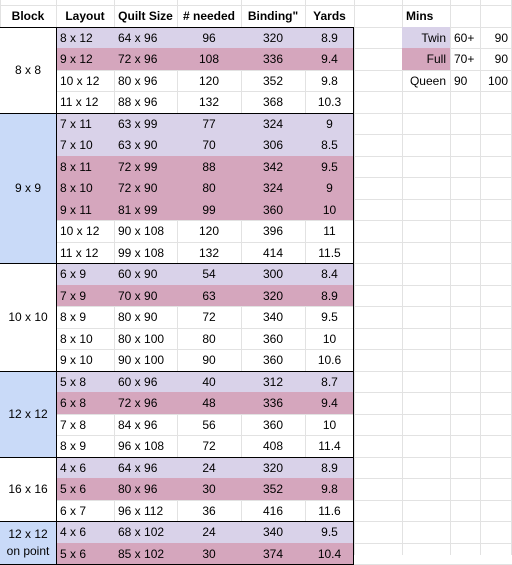 The height and width of the screenshot is (565, 512). I want to click on needed-cell: 99, so click(209, 209).